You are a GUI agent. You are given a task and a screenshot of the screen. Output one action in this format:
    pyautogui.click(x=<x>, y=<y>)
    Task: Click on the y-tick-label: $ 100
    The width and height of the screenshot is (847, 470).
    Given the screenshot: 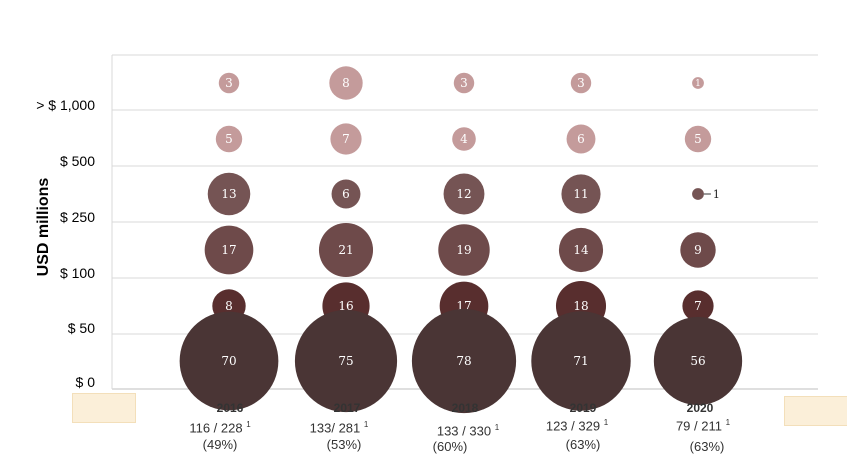 What is the action you would take?
    pyautogui.click(x=77, y=273)
    